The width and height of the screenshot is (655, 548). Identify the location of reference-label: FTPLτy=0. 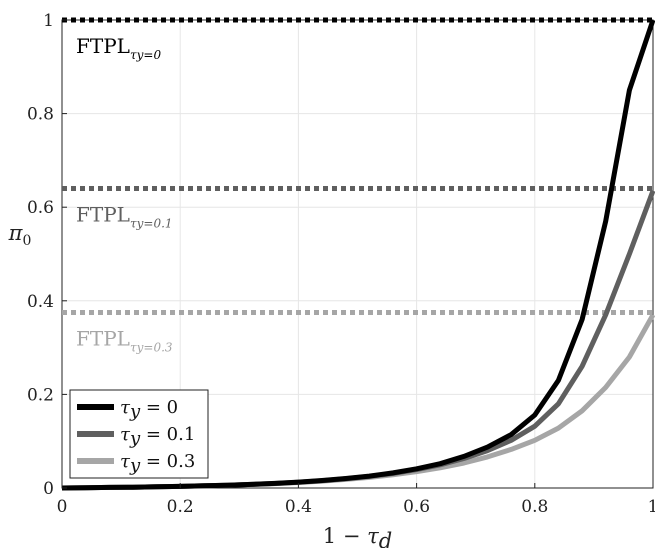
(118, 48).